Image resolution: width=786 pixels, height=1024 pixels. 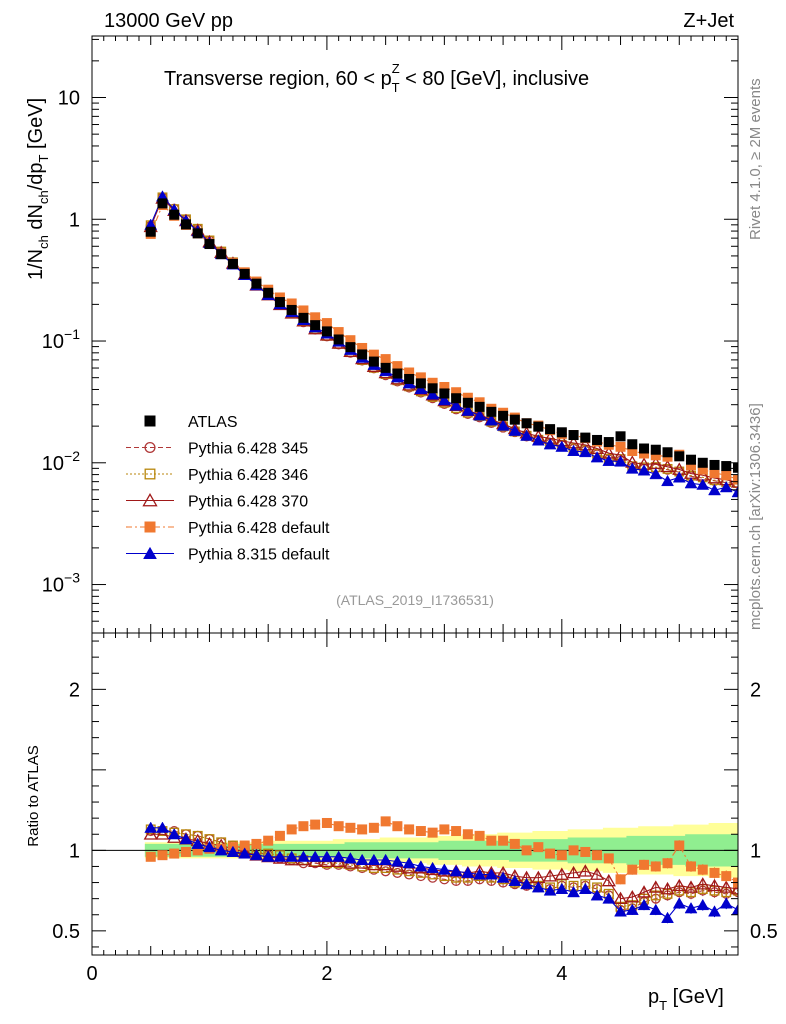 What do you see at coordinates (248, 449) in the screenshot?
I see `legend-label: Pythia 6.428 345` at bounding box center [248, 449].